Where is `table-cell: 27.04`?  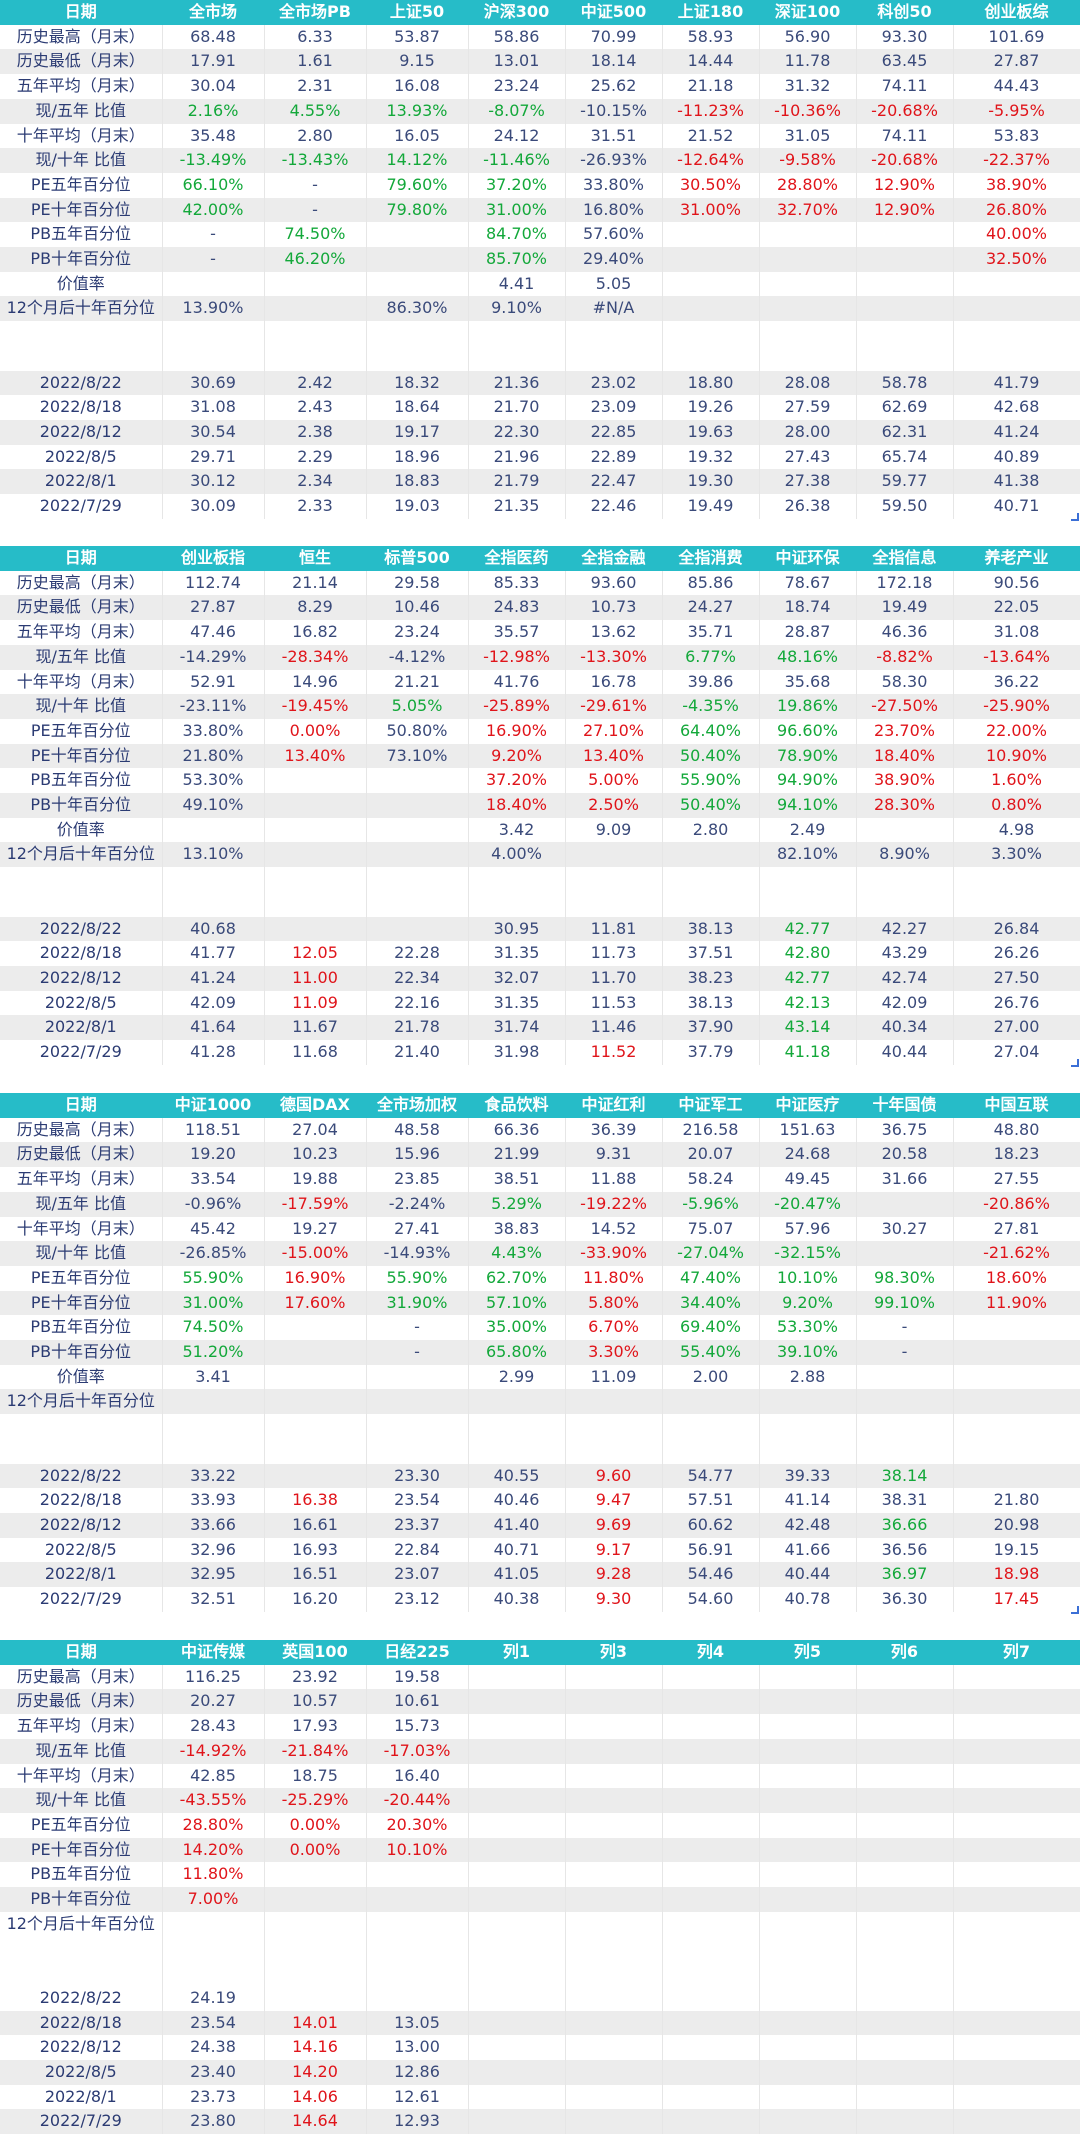
table-cell: 27.04 is located at coordinates (315, 1130).